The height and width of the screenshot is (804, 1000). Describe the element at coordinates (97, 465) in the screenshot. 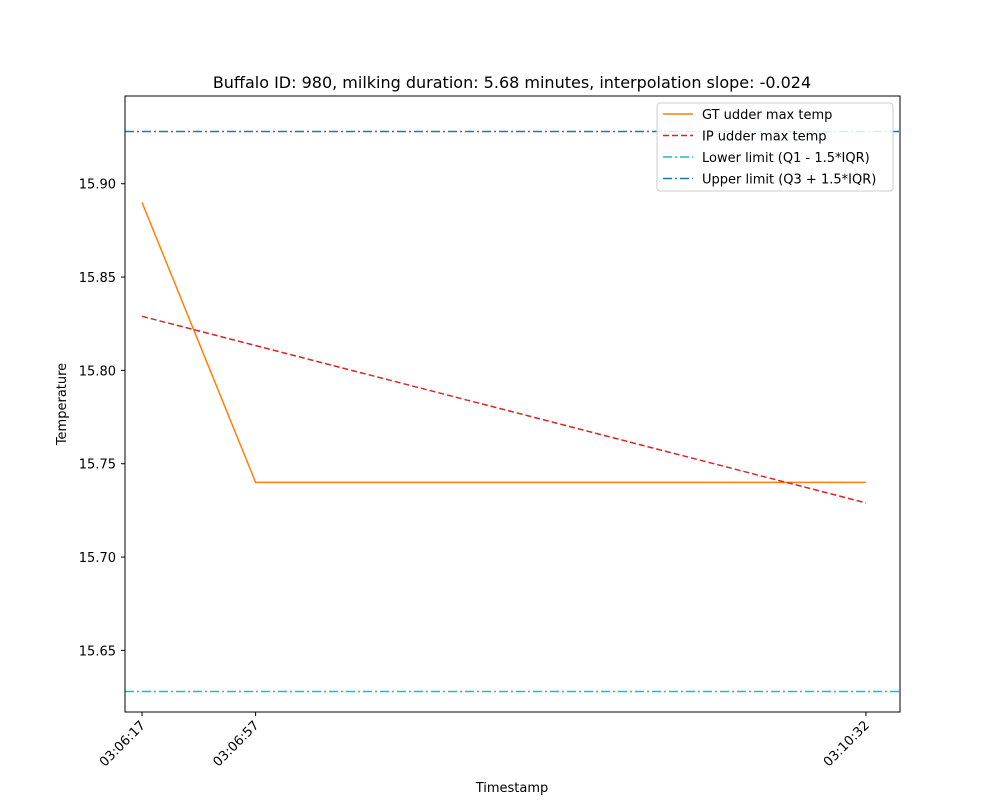

I see `y-tick-label: 15.75` at that location.